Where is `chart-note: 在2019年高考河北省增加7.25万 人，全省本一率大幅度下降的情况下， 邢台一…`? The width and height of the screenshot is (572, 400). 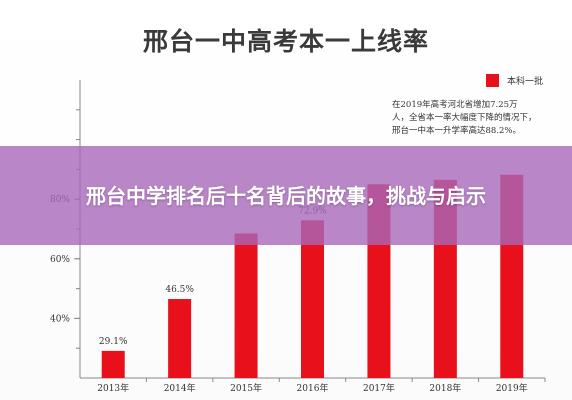
chart-note: 在2019年高考河北省增加7.25万 人，全省本一率大幅度下降的情况下， 邢台一… is located at coordinates (478, 118).